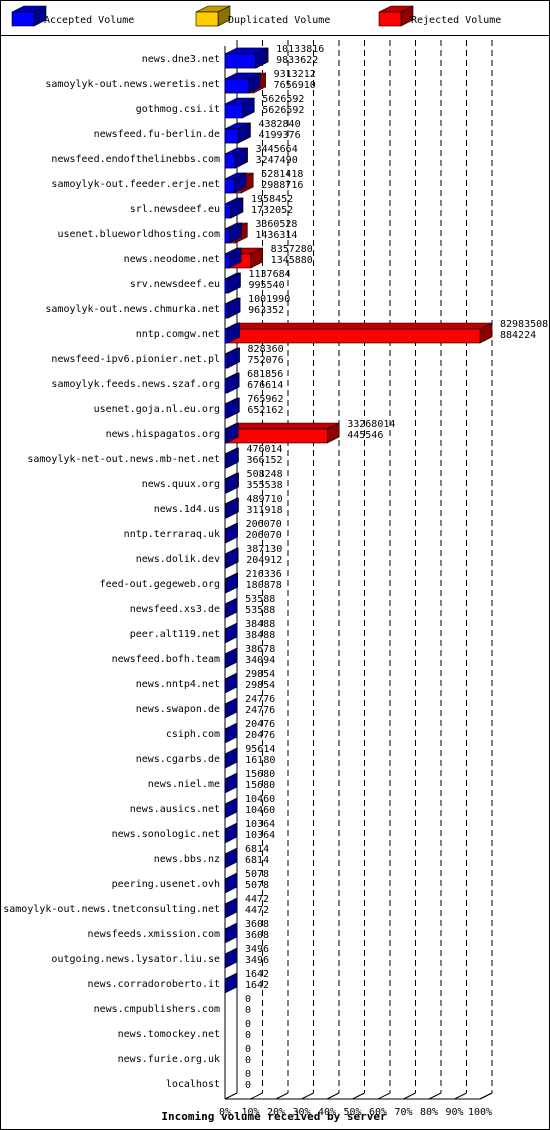  Describe the element at coordinates (260, 810) in the screenshot. I see `accepted-label: 10460` at that location.